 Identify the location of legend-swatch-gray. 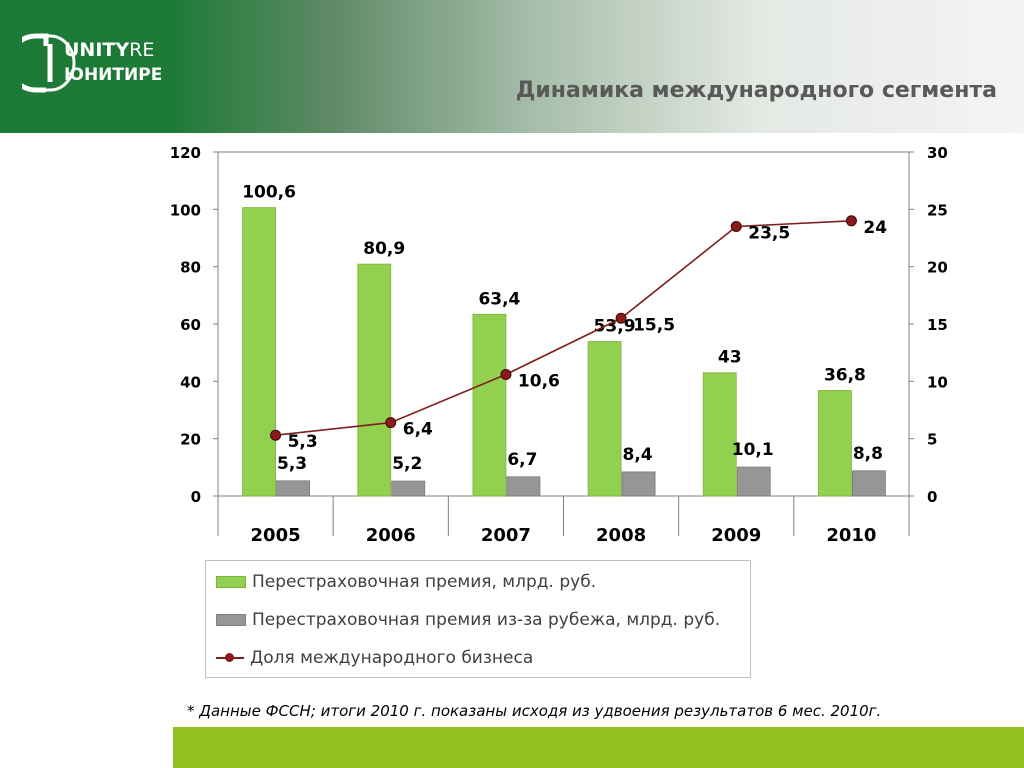
(231, 620).